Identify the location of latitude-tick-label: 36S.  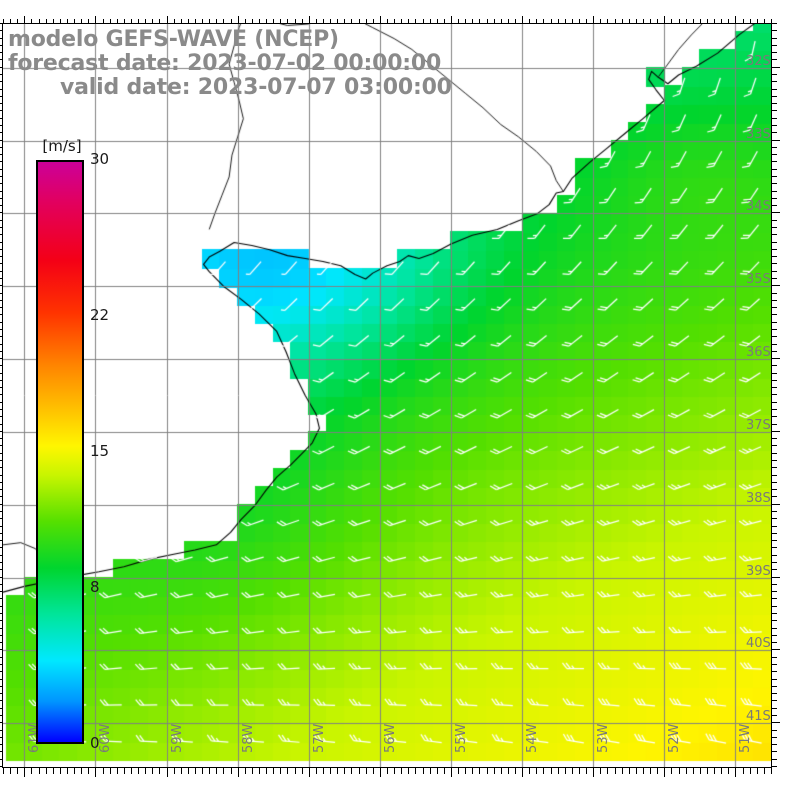
(758, 353).